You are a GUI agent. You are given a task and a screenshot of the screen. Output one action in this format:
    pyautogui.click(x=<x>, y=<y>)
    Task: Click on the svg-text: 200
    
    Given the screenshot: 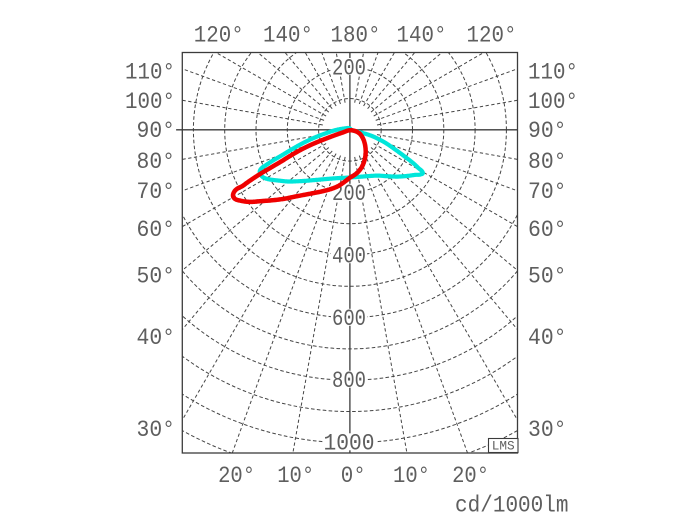 What is the action you would take?
    pyautogui.click(x=349, y=68)
    